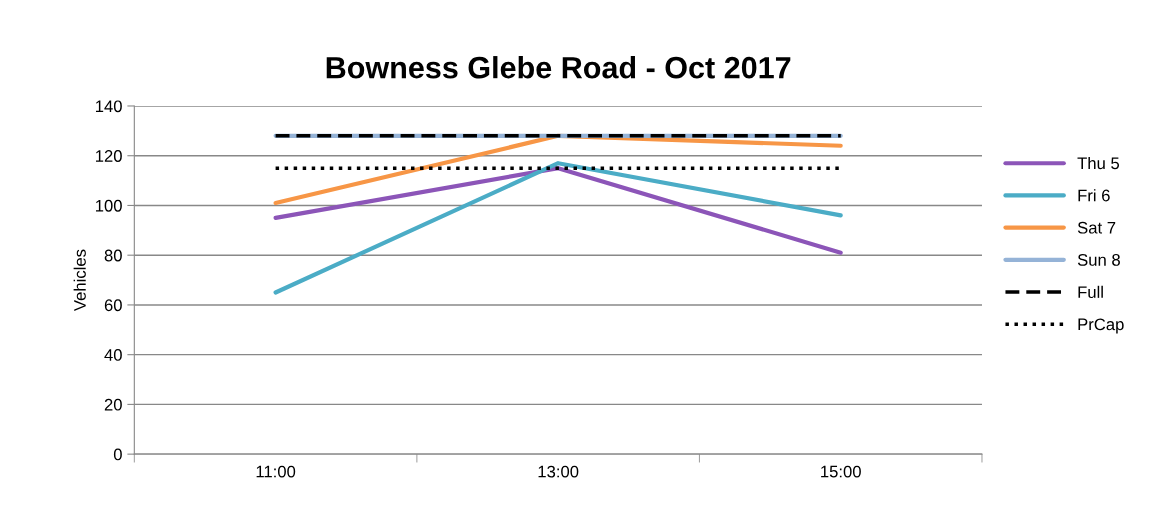 Image resolution: width=1158 pixels, height=512 pixels. What do you see at coordinates (113, 404) in the screenshot?
I see `y-tick-label: 20` at bounding box center [113, 404].